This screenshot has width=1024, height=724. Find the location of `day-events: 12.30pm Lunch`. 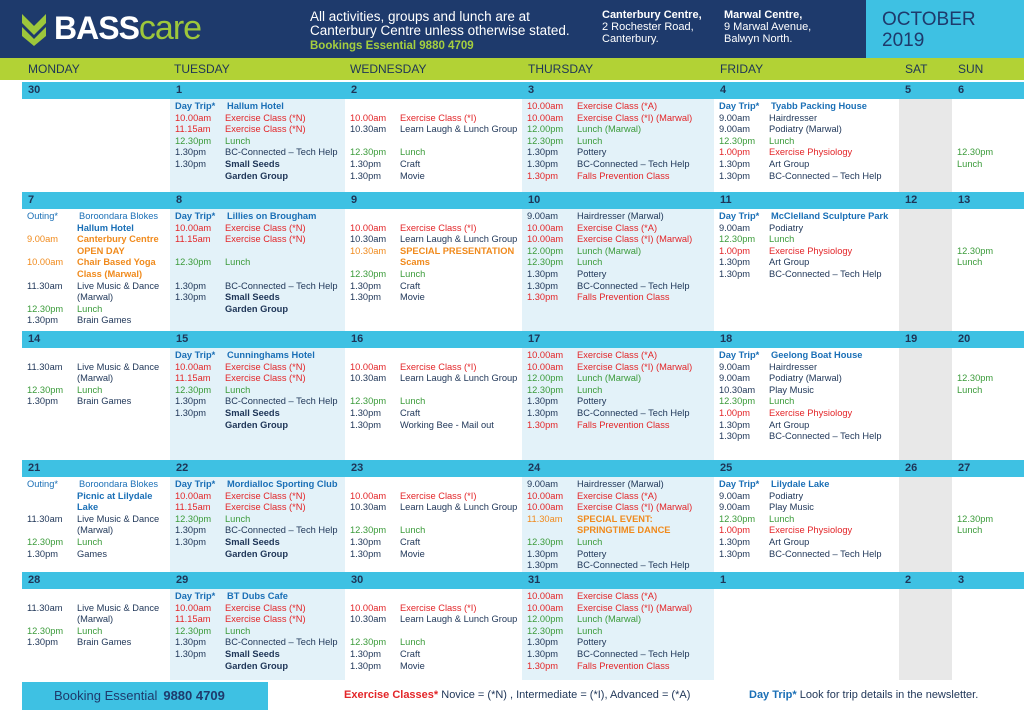

day-events: 12.30pm Lunch is located at coordinates (975, 508).